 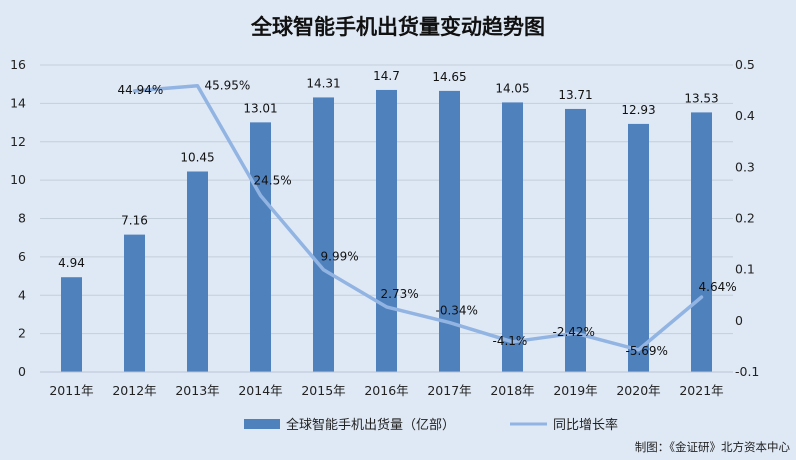 What do you see at coordinates (575, 390) in the screenshot?
I see `x-tick-label: 2019年` at bounding box center [575, 390].